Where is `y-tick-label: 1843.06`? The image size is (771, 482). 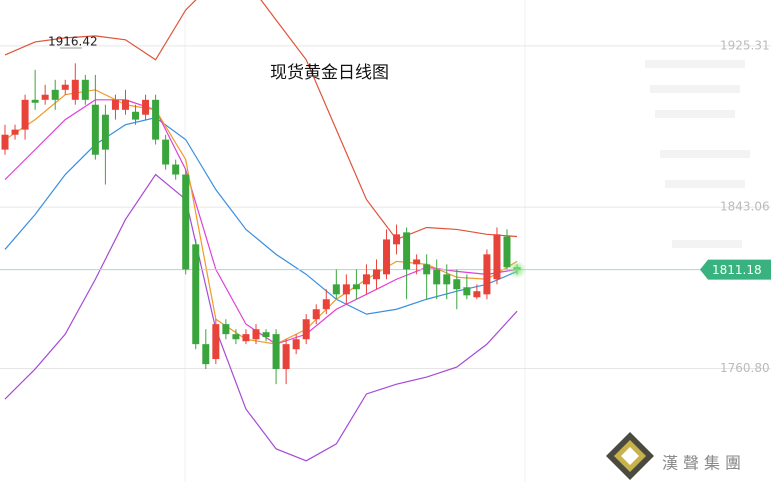
y-tick-label: 1843.06 is located at coordinates (745, 207).